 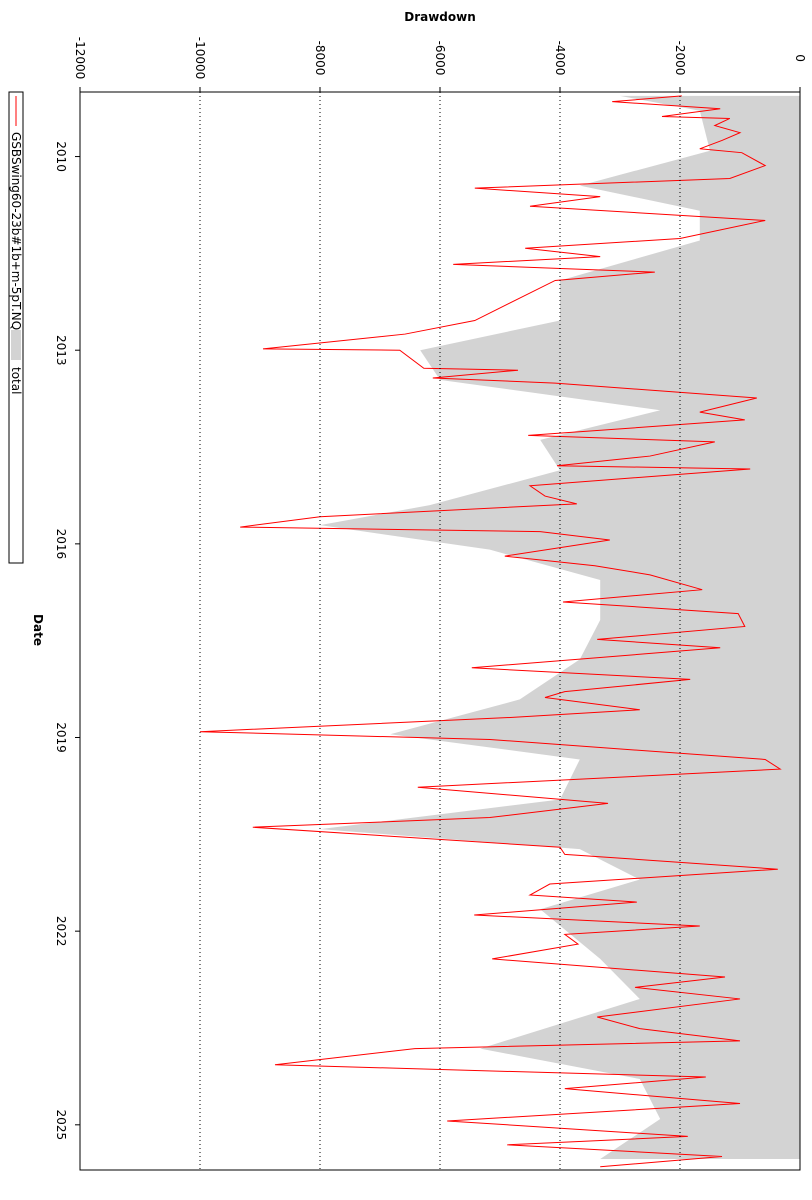 I want to click on legend-label: total, so click(x=16, y=380).